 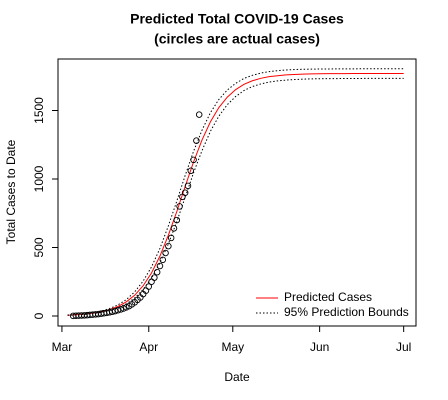 I want to click on x-tick-label: Jul, so click(x=403, y=347).